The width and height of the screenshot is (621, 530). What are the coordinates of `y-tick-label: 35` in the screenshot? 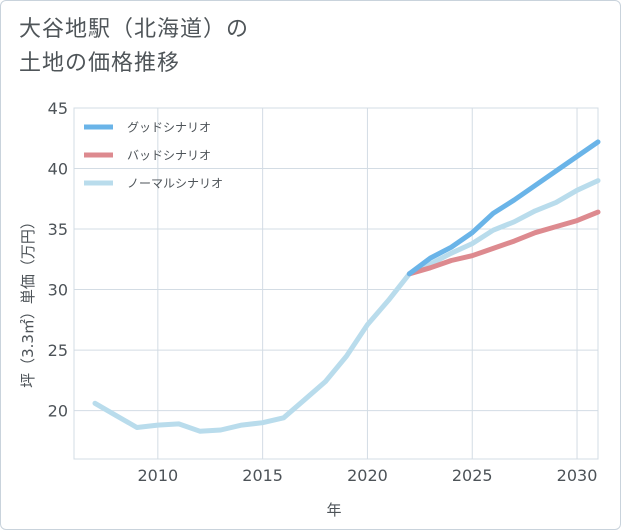 It's located at (58, 229).